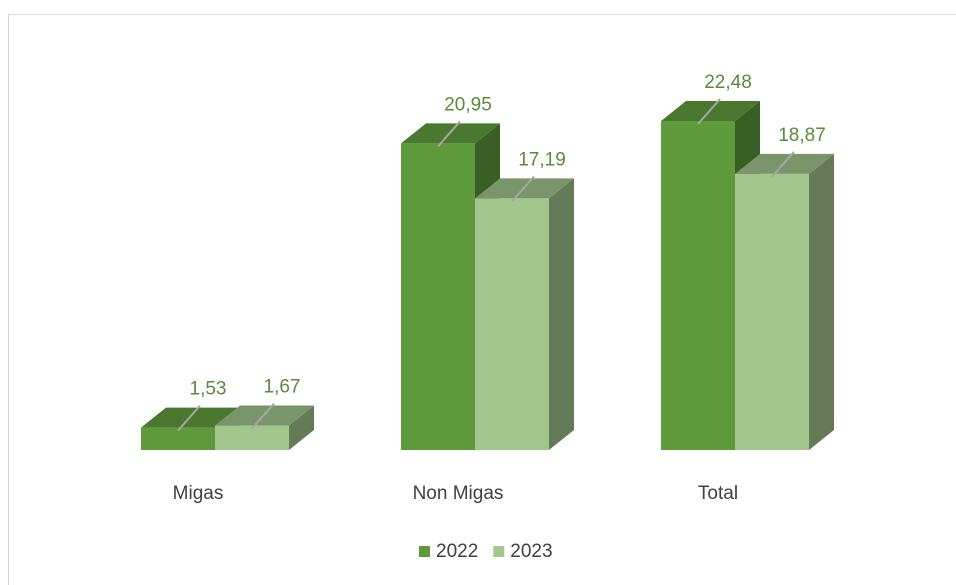 The height and width of the screenshot is (585, 956). What do you see at coordinates (208, 389) in the screenshot?
I see `value-label: 1,53` at bounding box center [208, 389].